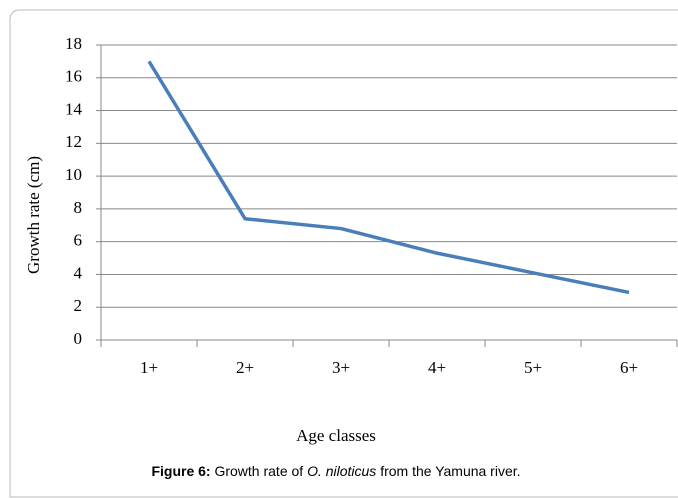 This screenshot has width=678, height=498. Describe the element at coordinates (78, 305) in the screenshot. I see `y-tick-label: 2` at that location.